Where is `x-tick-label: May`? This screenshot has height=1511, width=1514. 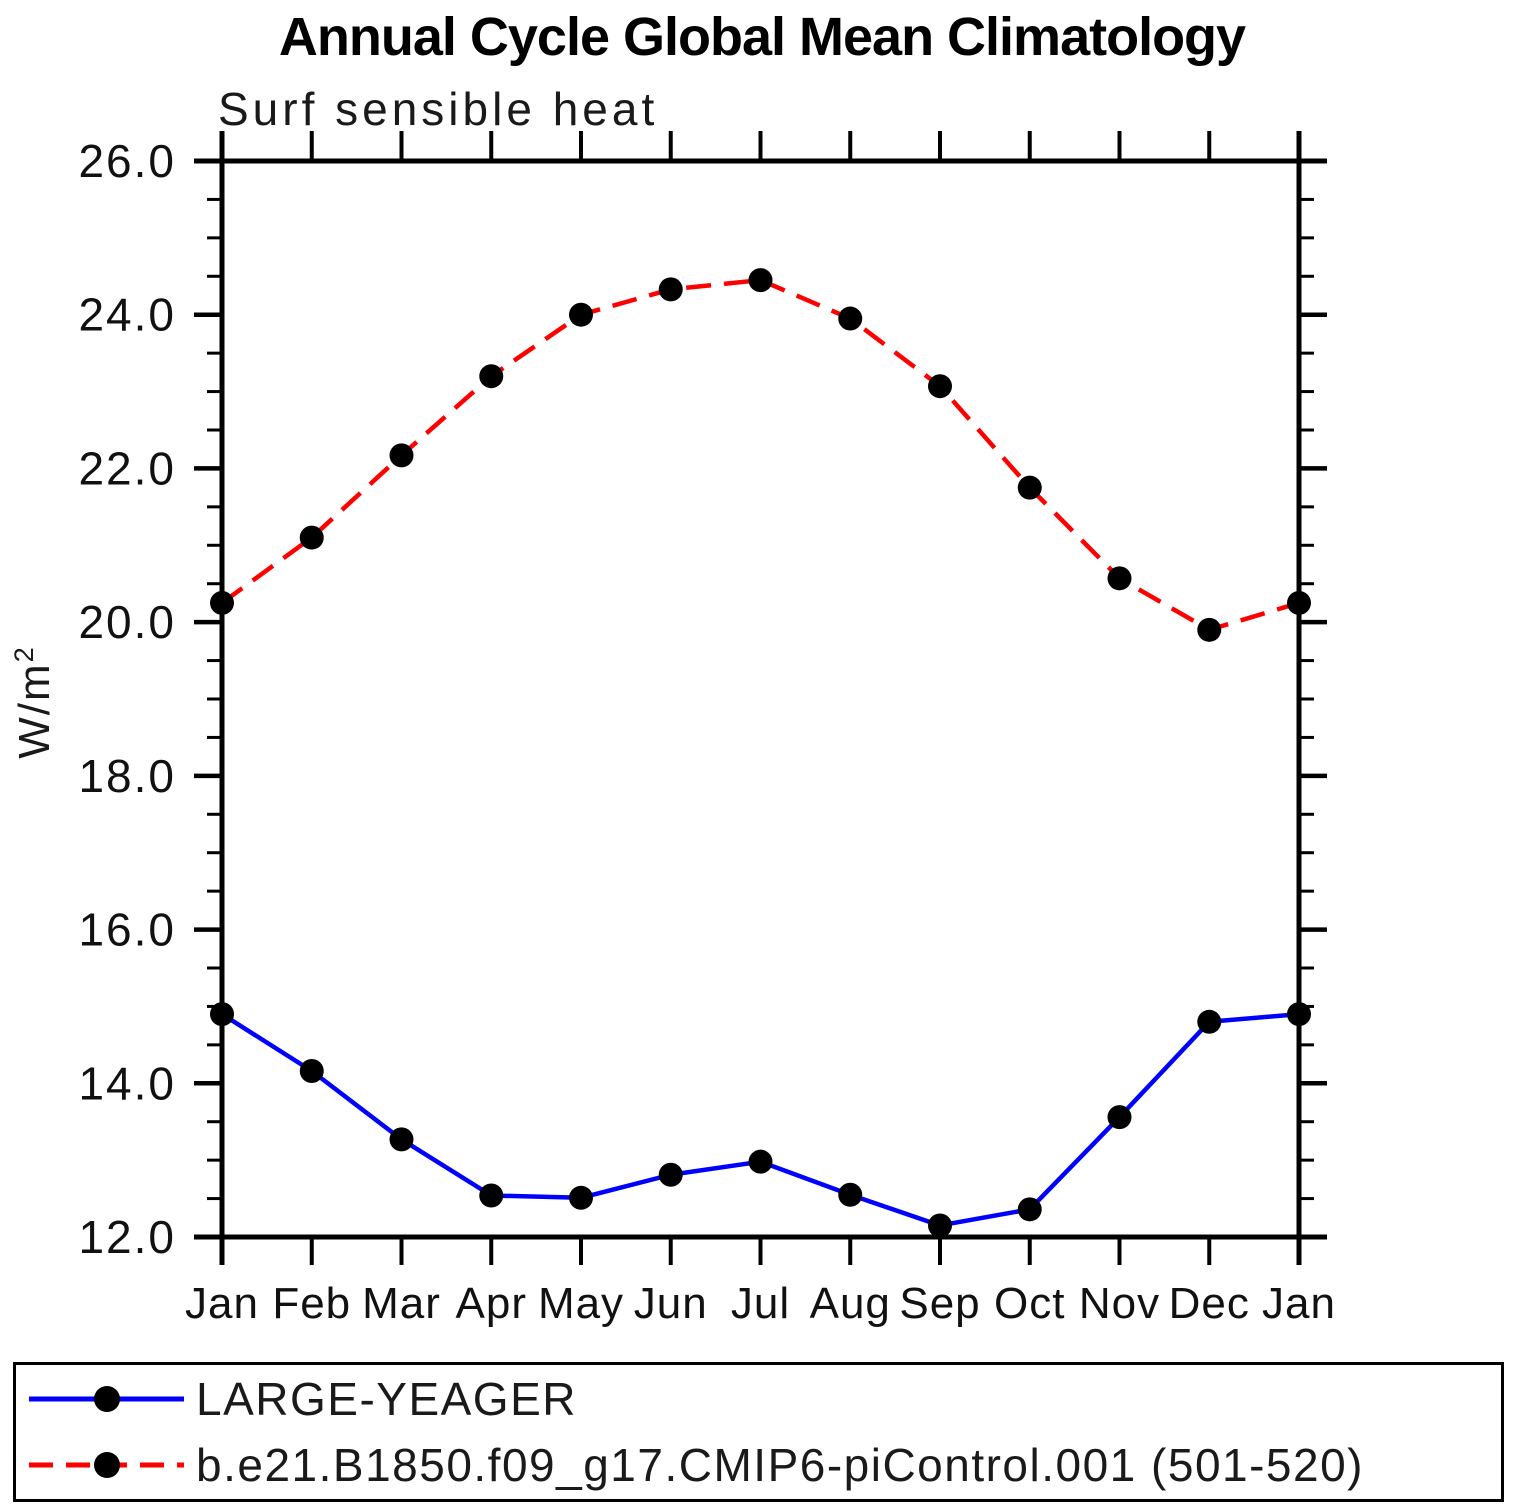
x-tick-label: May is located at coordinates (581, 1303).